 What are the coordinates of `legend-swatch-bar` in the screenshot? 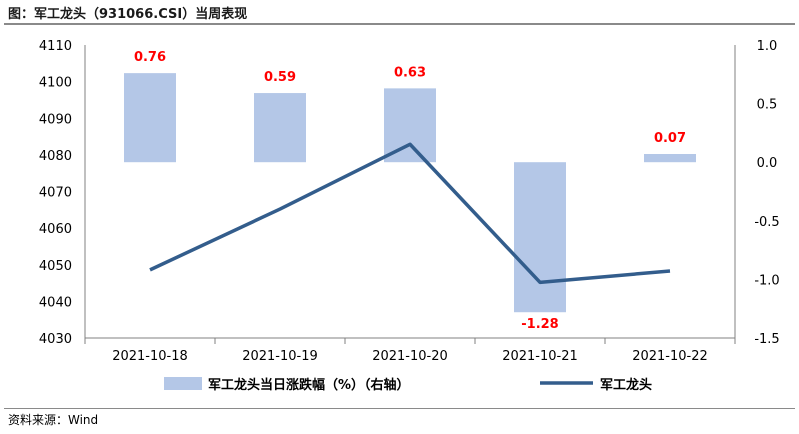 It's located at (183, 383).